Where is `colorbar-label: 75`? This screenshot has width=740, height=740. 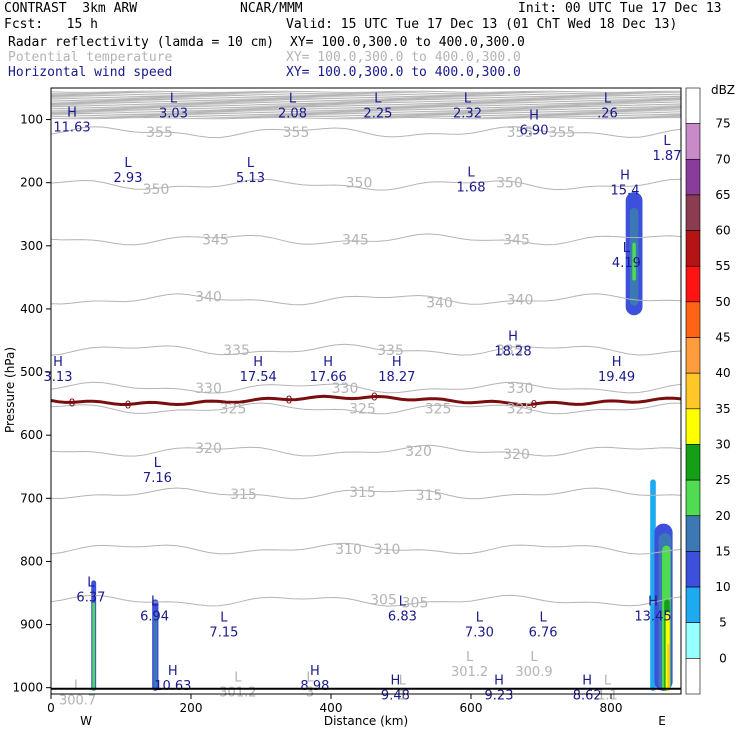
colorbar-label: 75 is located at coordinates (722, 124).